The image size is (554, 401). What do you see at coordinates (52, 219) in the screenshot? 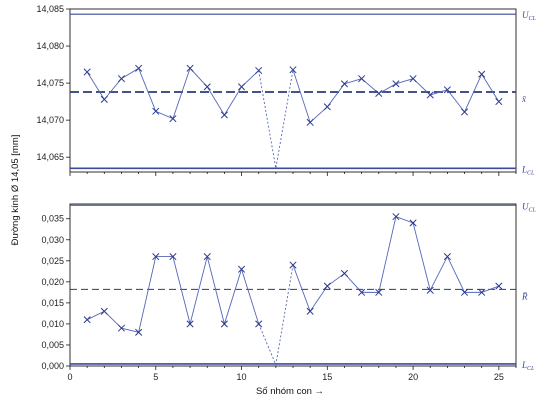
I see `y-tick-label: 0,035` at bounding box center [52, 219].